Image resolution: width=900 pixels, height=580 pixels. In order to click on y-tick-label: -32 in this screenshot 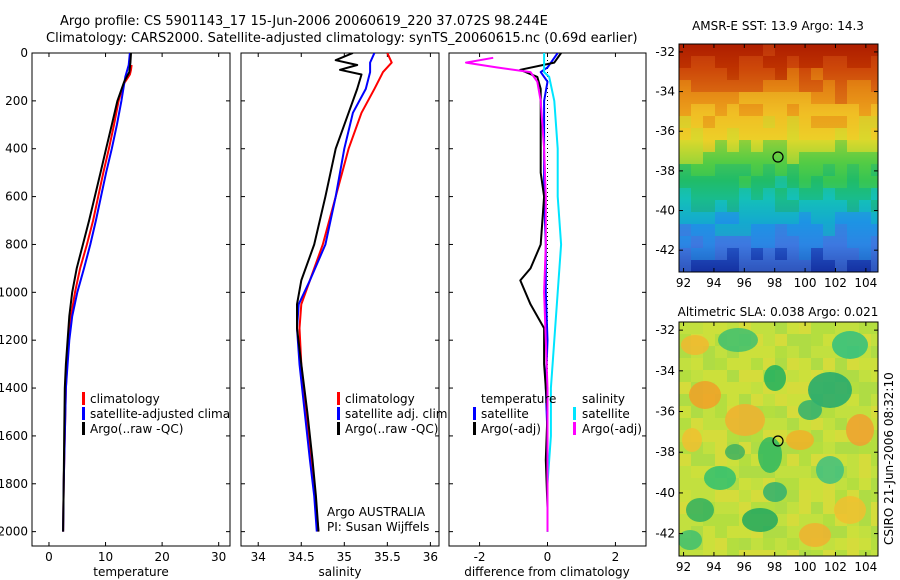, I will do `click(665, 52)`.